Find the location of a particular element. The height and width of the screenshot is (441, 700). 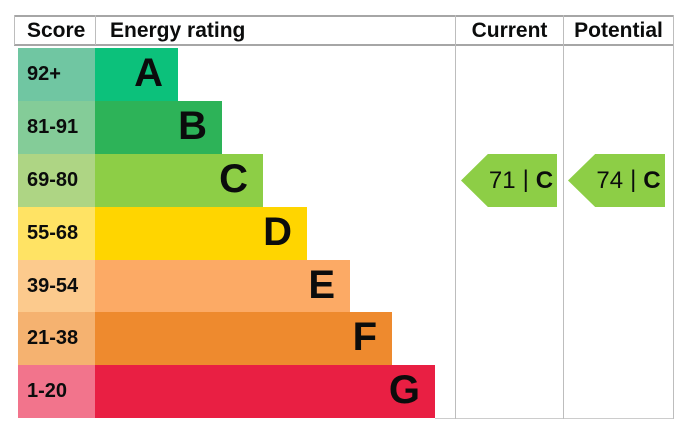

current-rating-value: 71 is located at coordinates (502, 180).